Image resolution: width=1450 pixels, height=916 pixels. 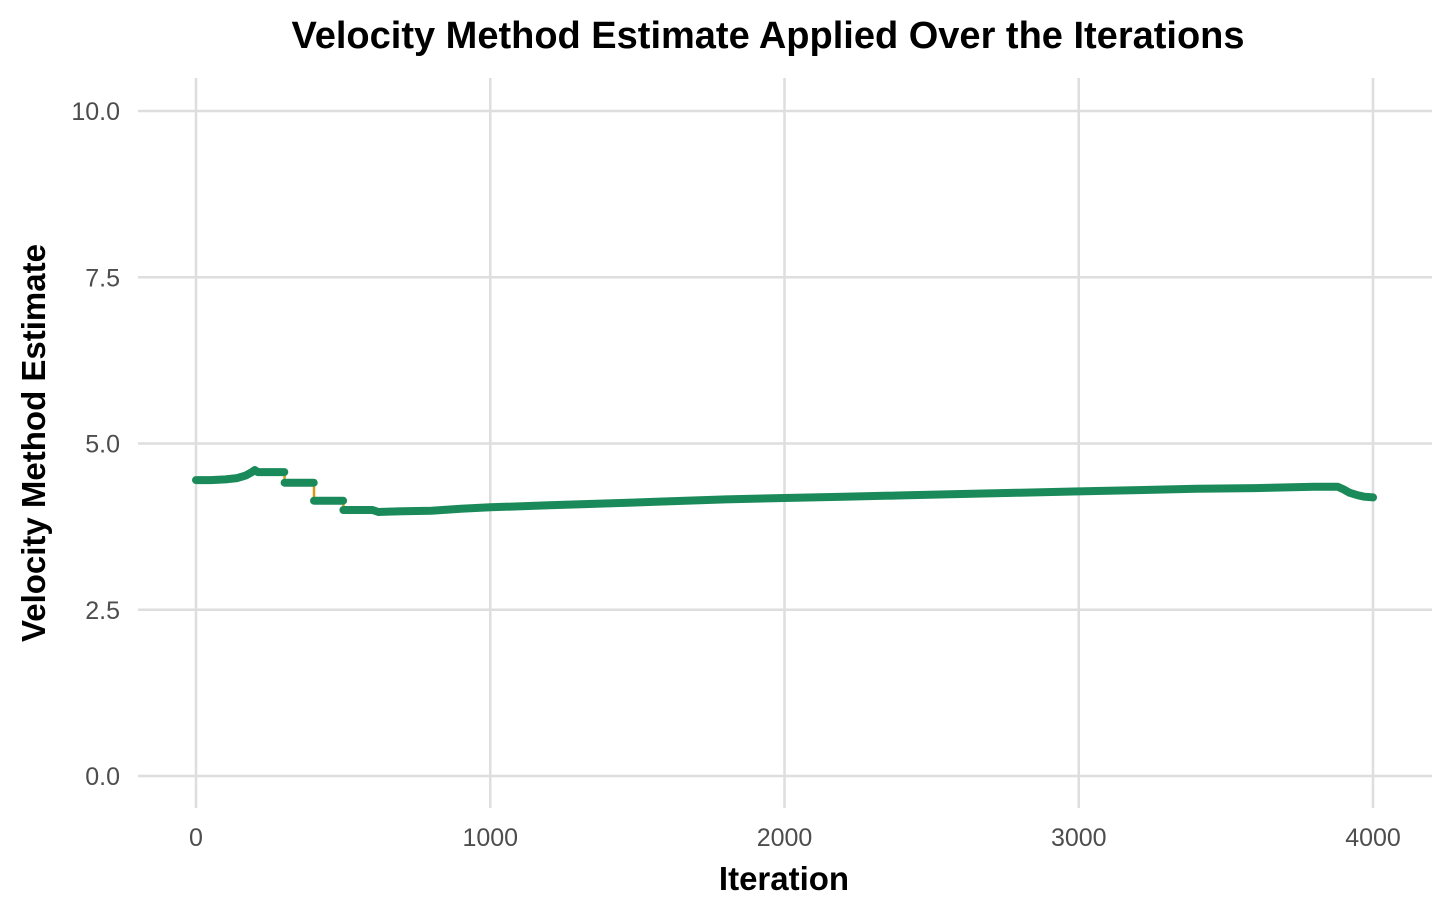 I want to click on x-tick-label: 4000, so click(x=1373, y=838).